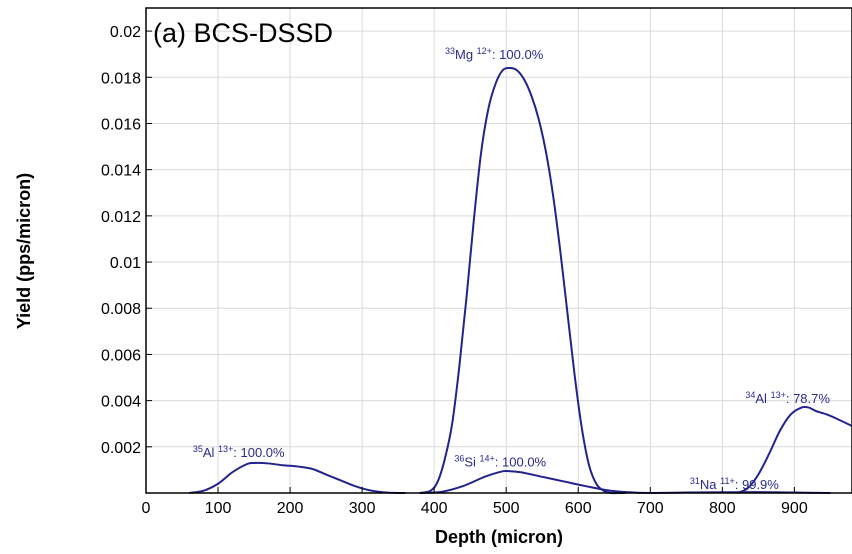 The height and width of the screenshot is (554, 852). I want to click on x-tick-label: 200, so click(290, 508).